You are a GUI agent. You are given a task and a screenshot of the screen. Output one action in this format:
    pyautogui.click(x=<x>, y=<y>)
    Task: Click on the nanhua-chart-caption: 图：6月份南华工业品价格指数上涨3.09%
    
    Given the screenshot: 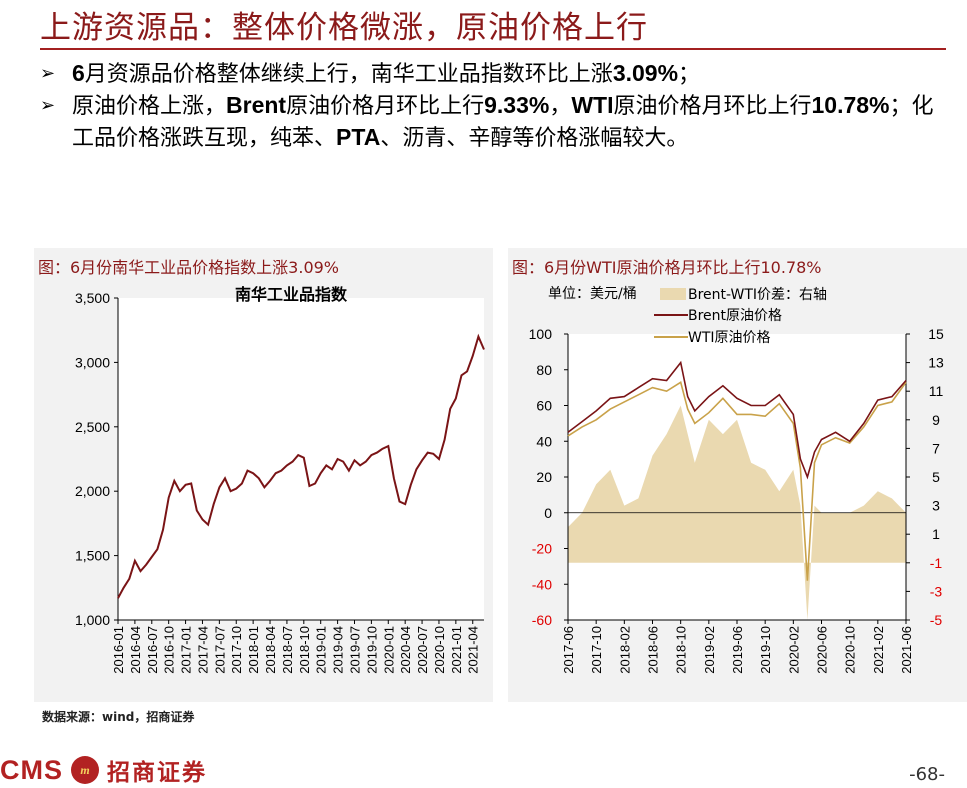 What is the action you would take?
    pyautogui.click(x=189, y=267)
    